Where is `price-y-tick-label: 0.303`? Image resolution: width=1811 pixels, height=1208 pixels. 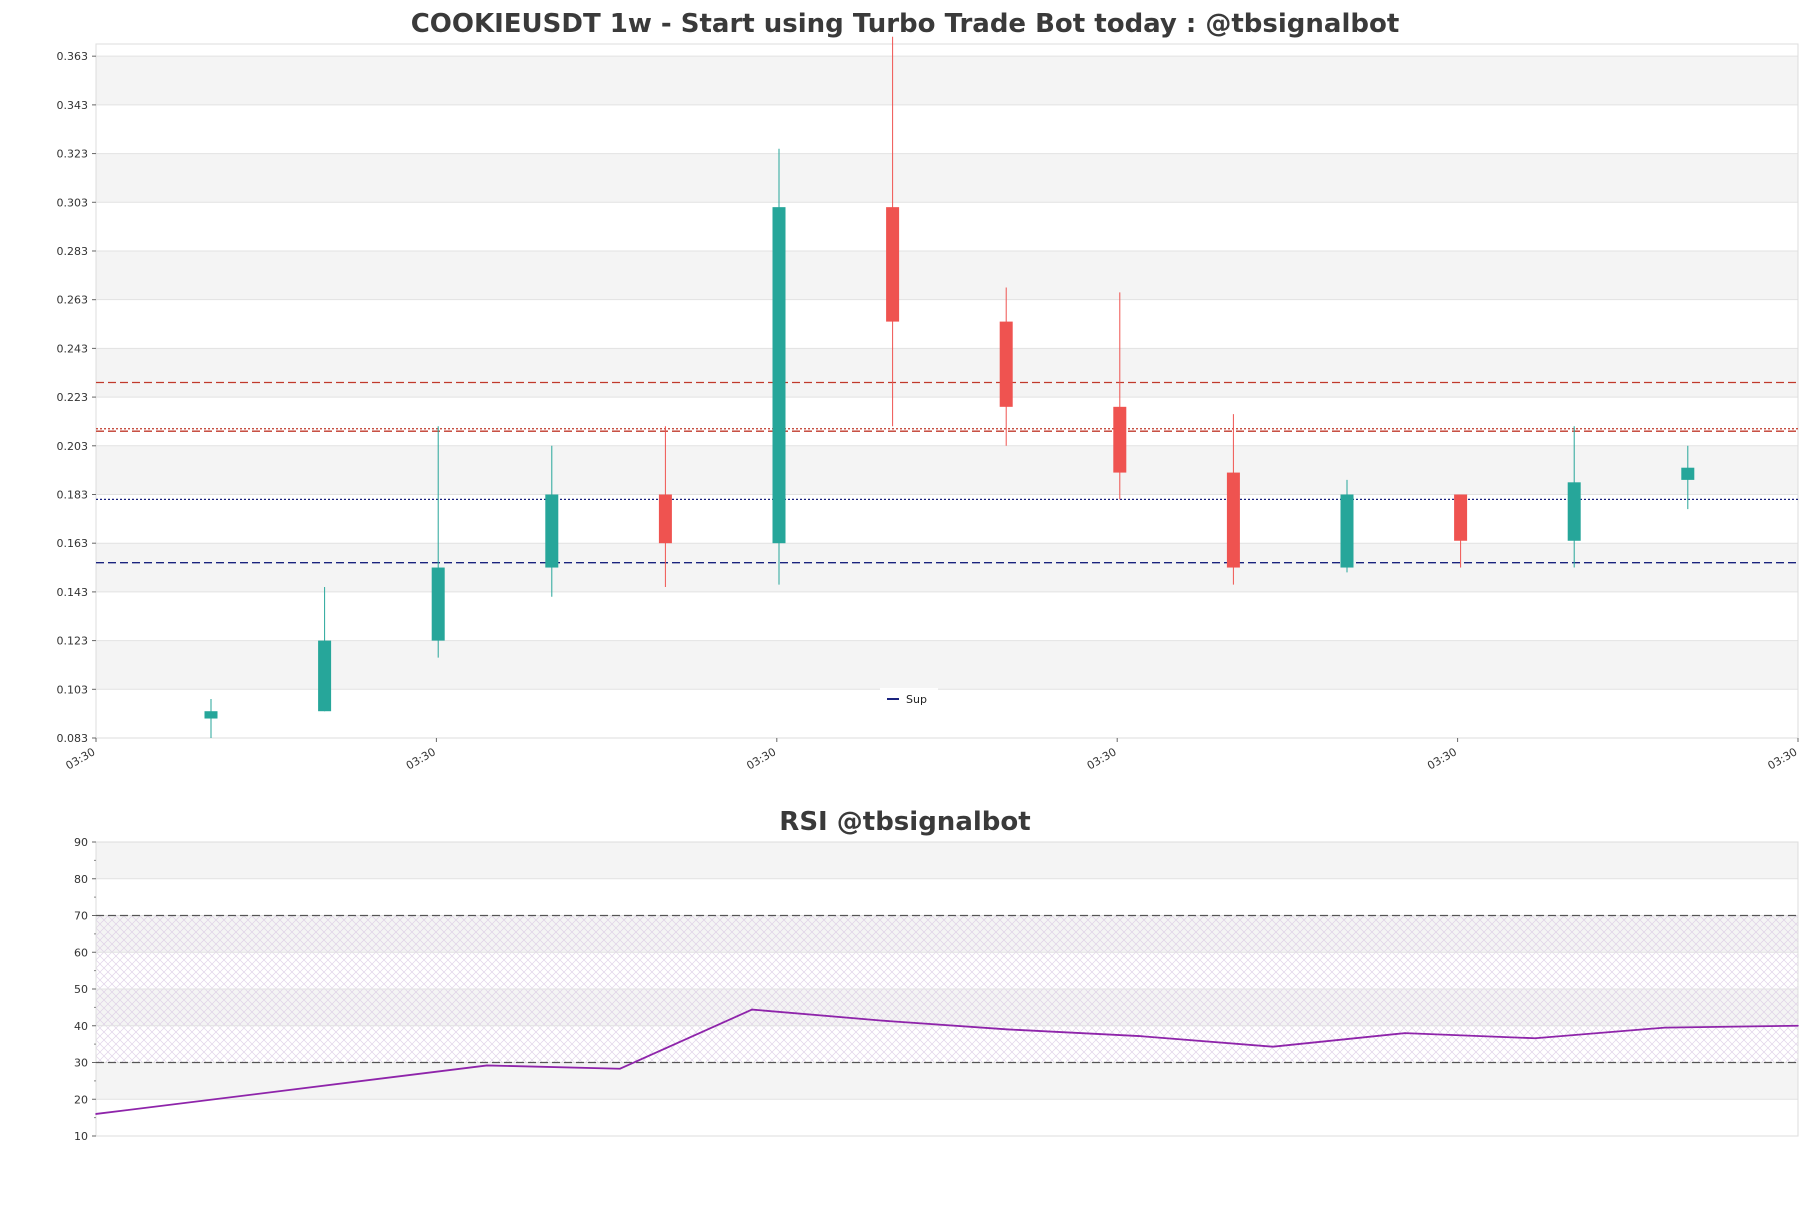
price-y-tick-label: 0.303 is located at coordinates (73, 202).